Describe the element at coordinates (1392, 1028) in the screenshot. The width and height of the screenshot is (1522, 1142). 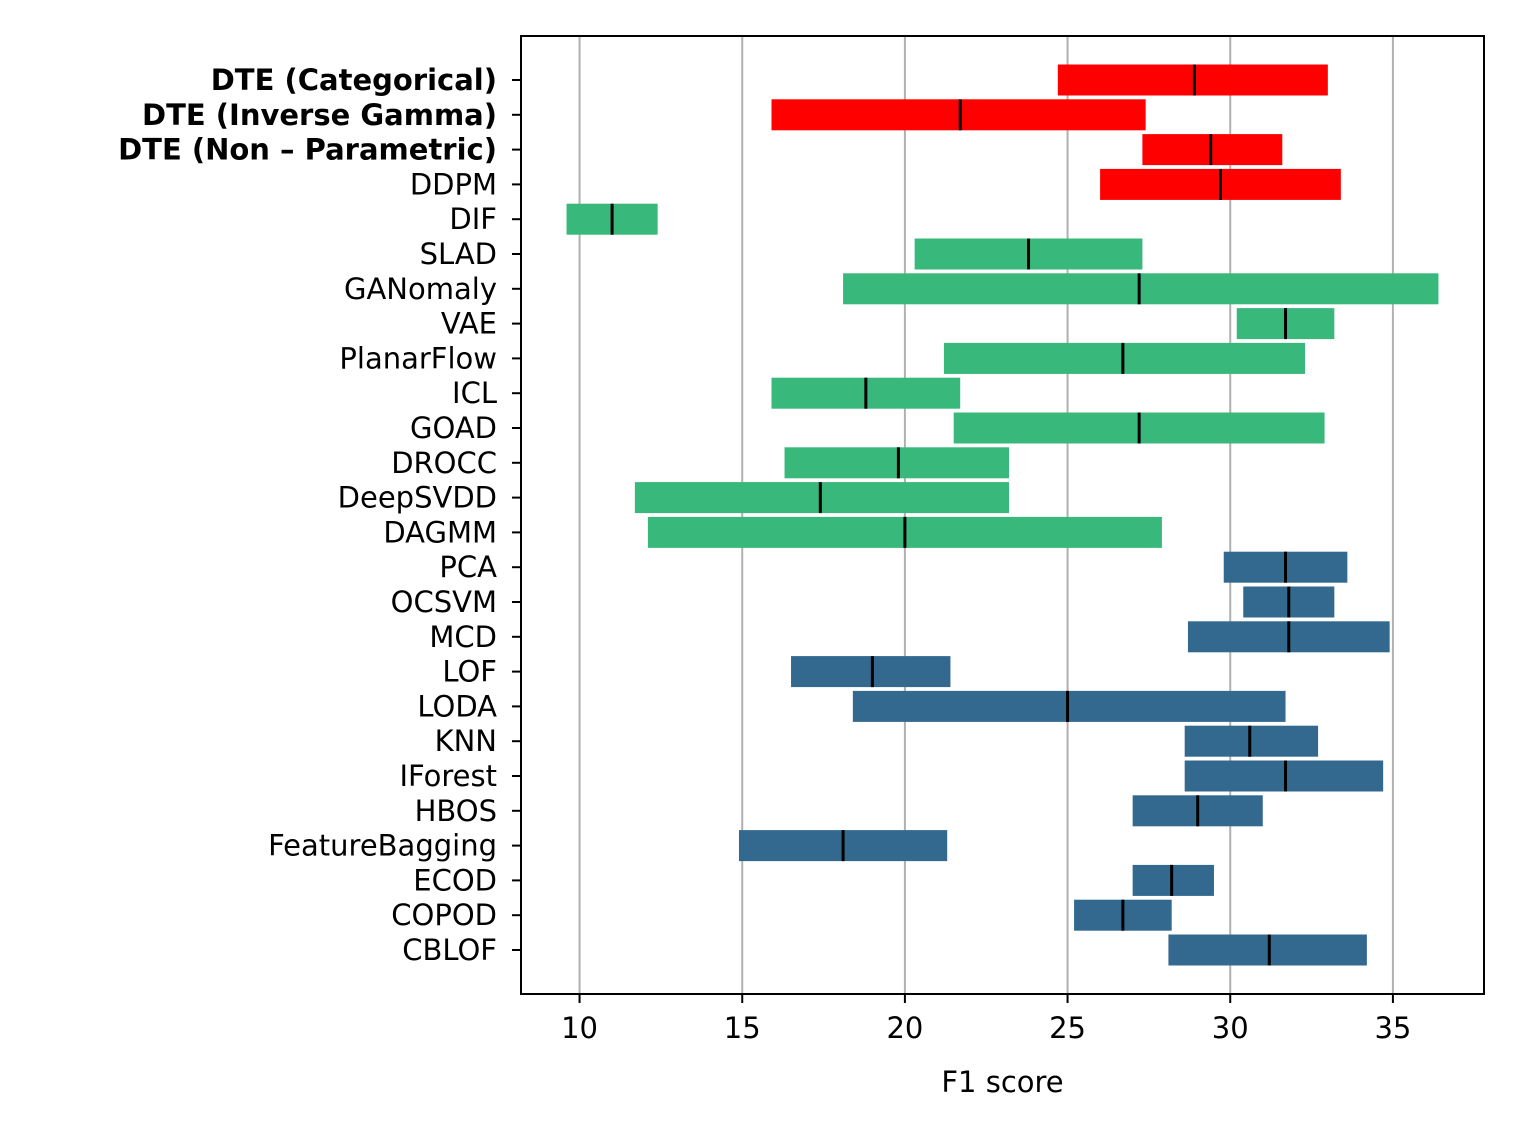
I see `x-tick-label: 35` at that location.